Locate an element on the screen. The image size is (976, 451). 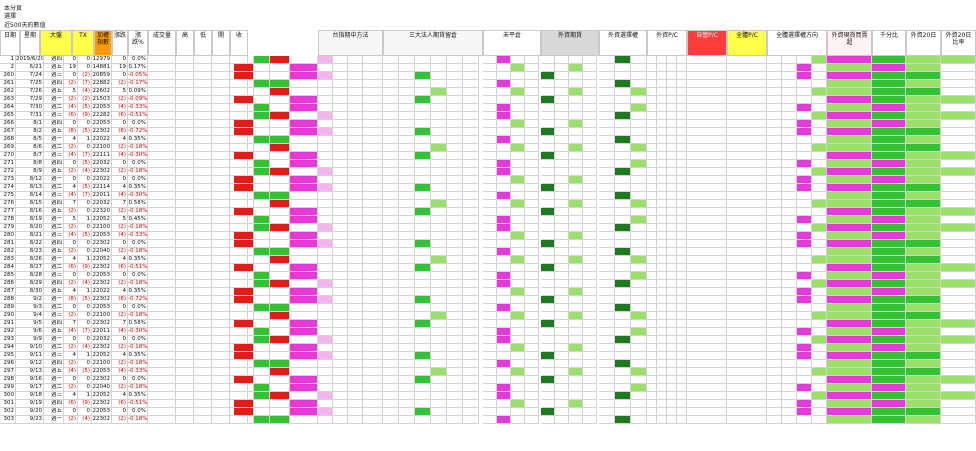
cell-v5: -0.18% is located at coordinates (138, 348).